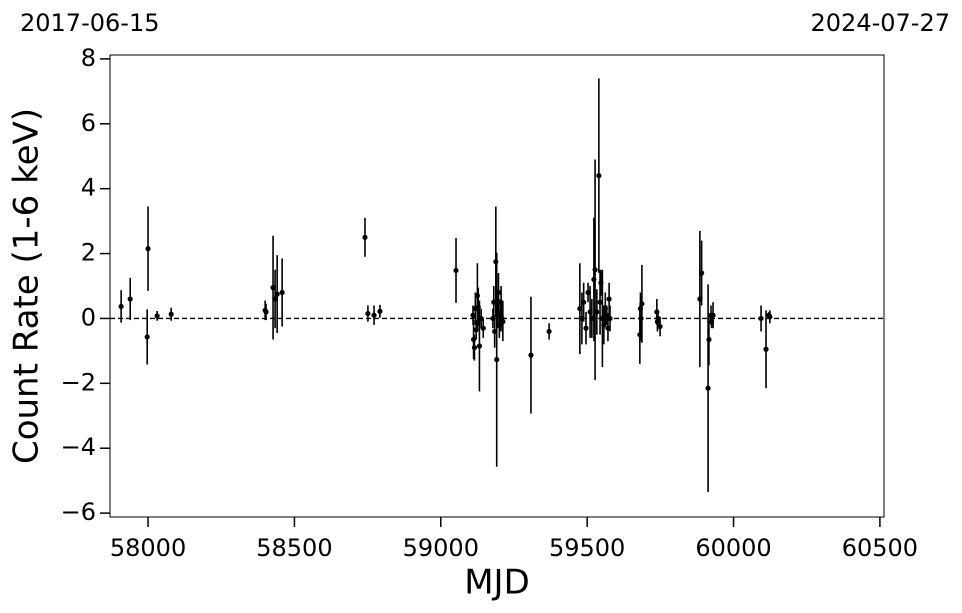 The width and height of the screenshot is (962, 613). What do you see at coordinates (497, 583) in the screenshot?
I see `x-axis-label: MJD` at bounding box center [497, 583].